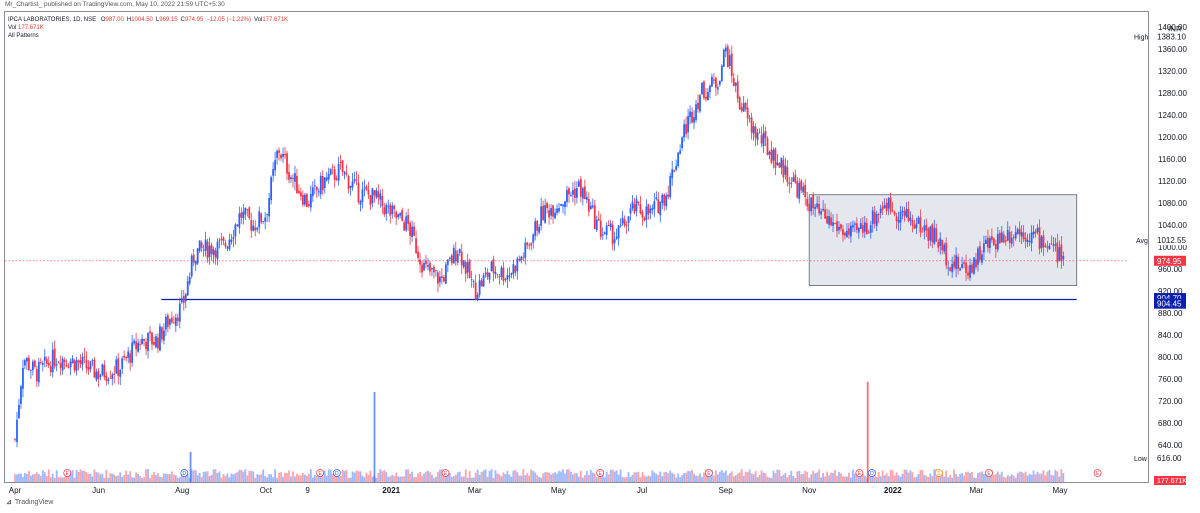  Describe the element at coordinates (1172, 247) in the screenshot. I see `y-tick-label: 1000.00` at that location.